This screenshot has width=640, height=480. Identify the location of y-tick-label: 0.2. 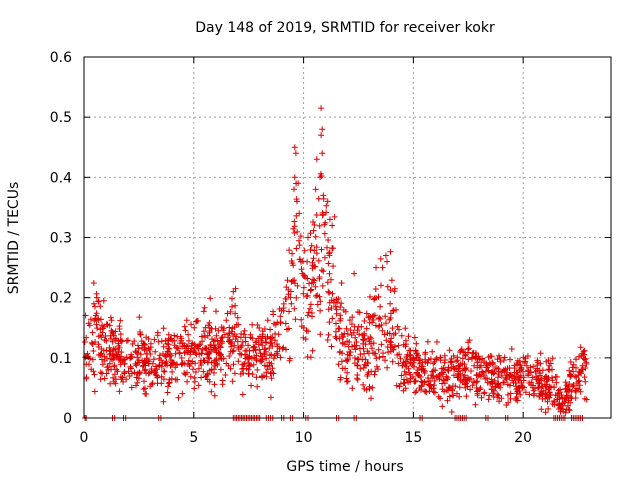
(61, 299).